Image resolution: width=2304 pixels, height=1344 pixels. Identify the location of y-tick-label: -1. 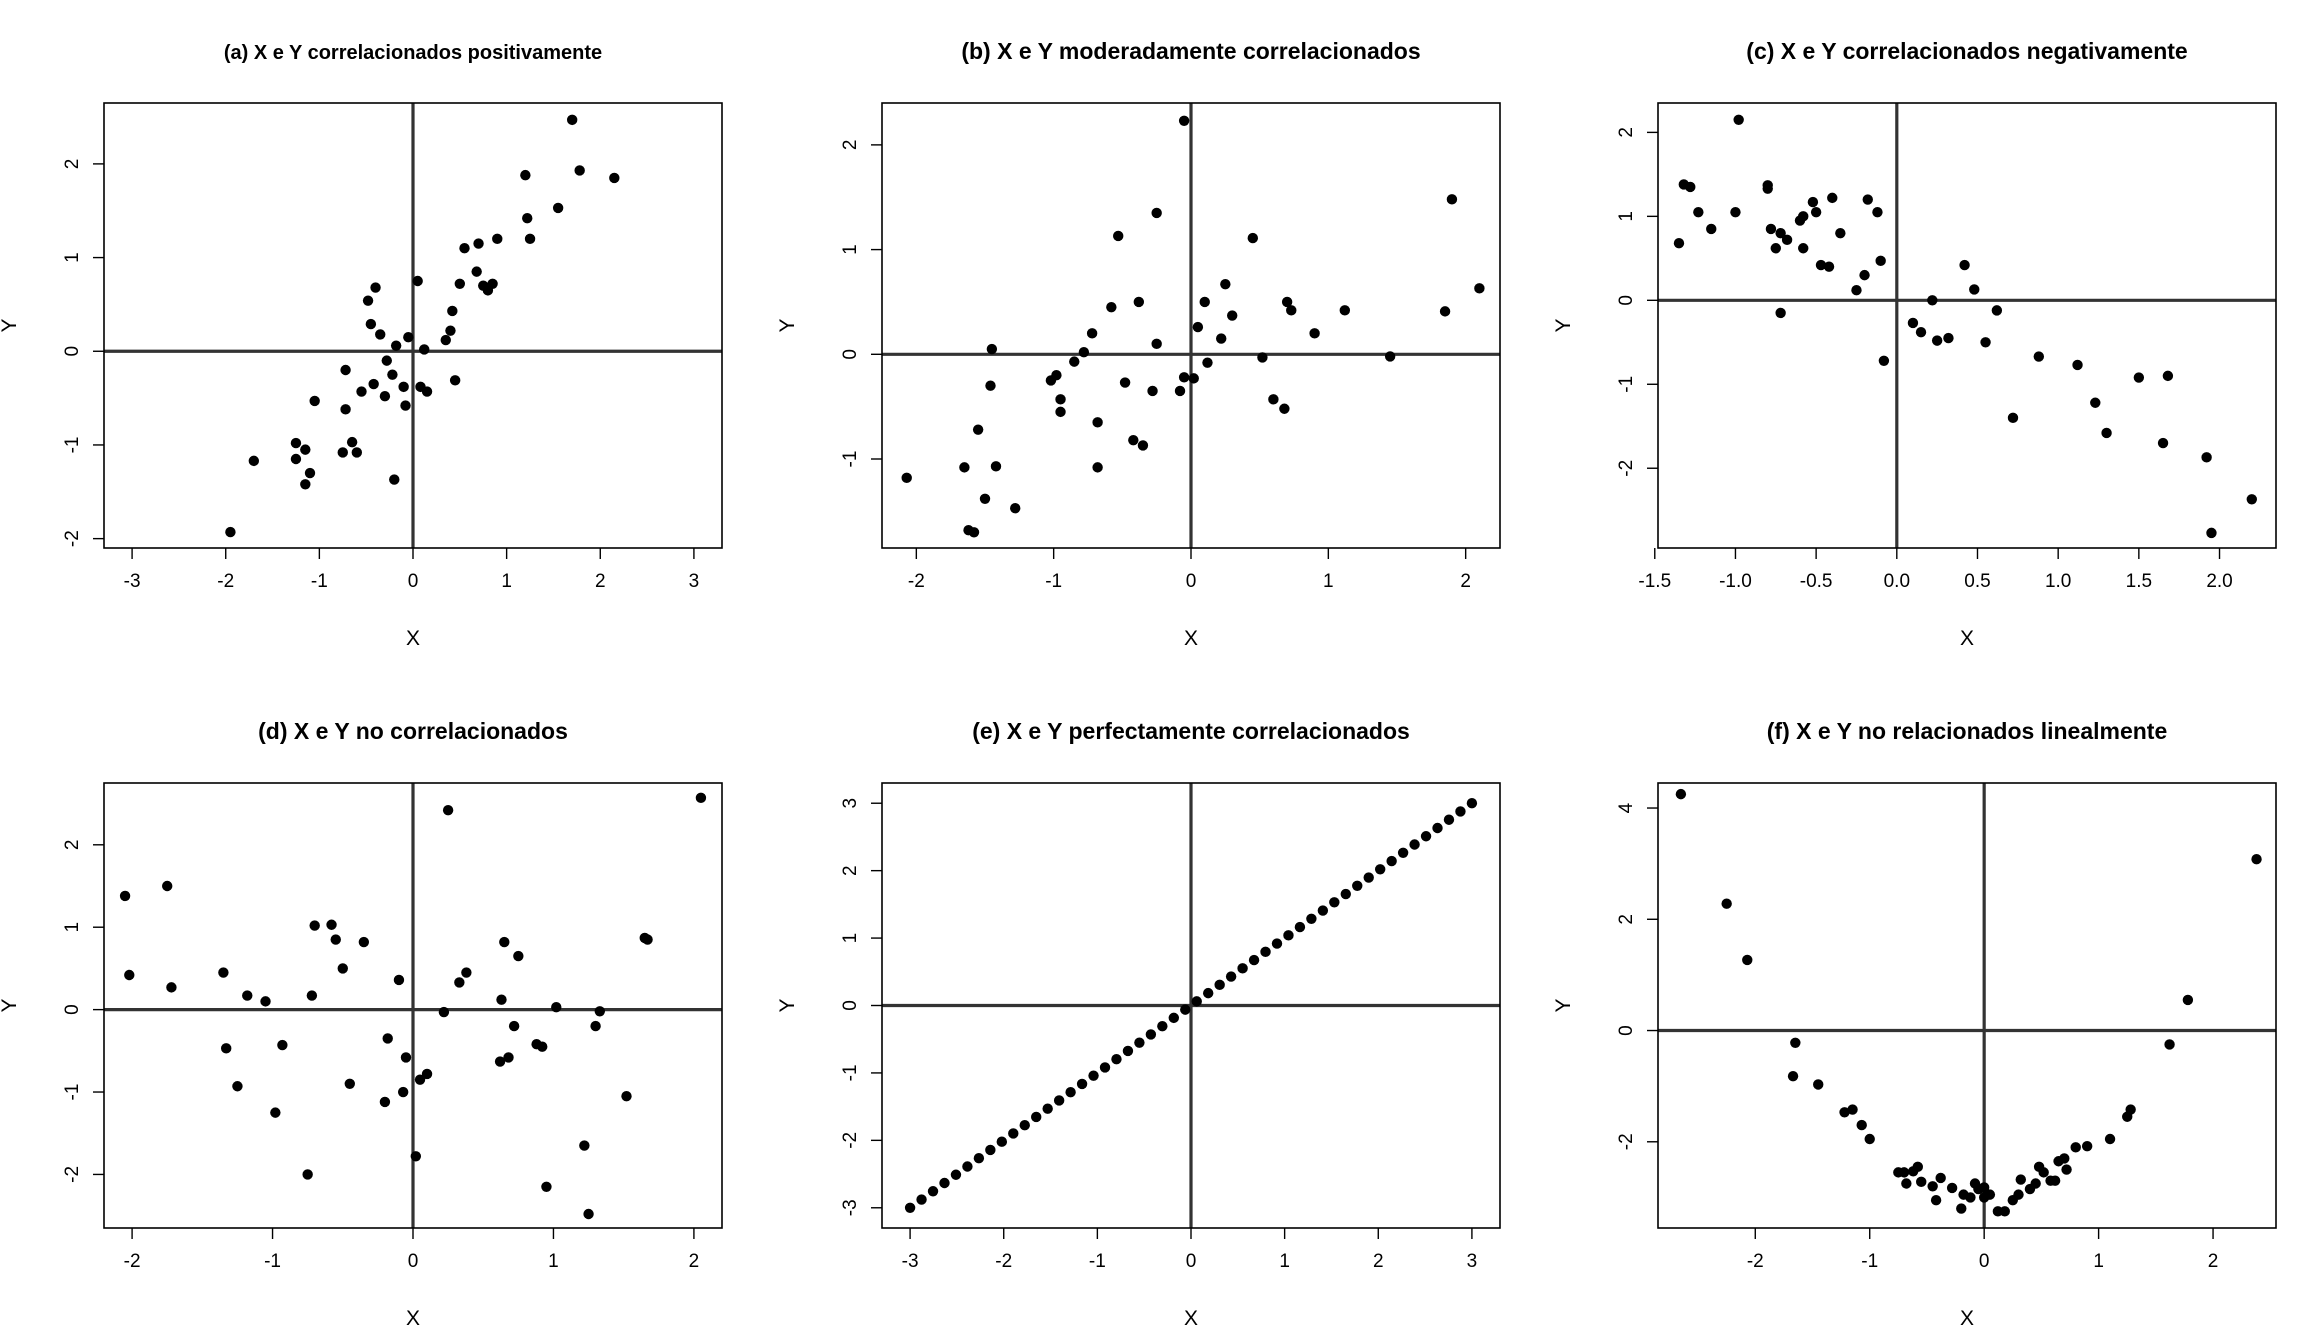
(72, 1092).